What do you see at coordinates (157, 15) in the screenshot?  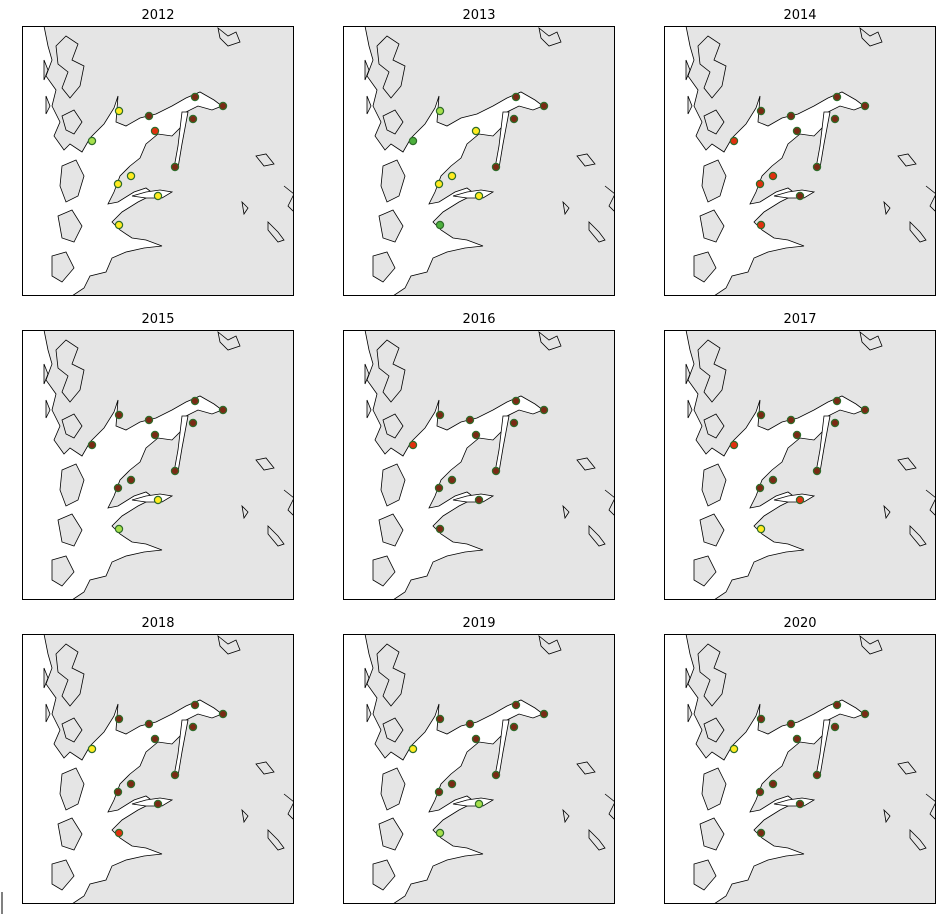 I see `panel-title: 2012` at bounding box center [157, 15].